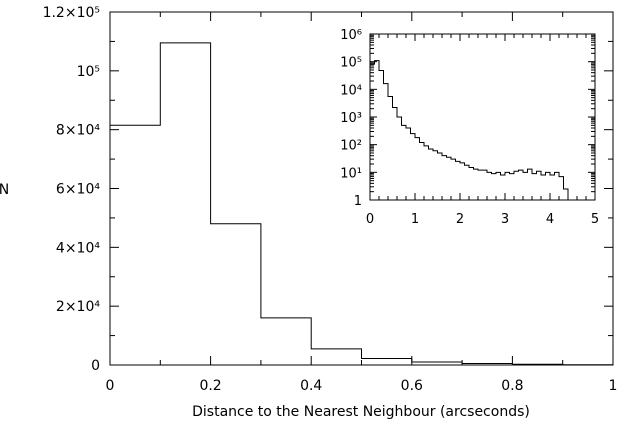 The width and height of the screenshot is (624, 424). I want to click on inset-y-tick-label: 10³, so click(351, 118).